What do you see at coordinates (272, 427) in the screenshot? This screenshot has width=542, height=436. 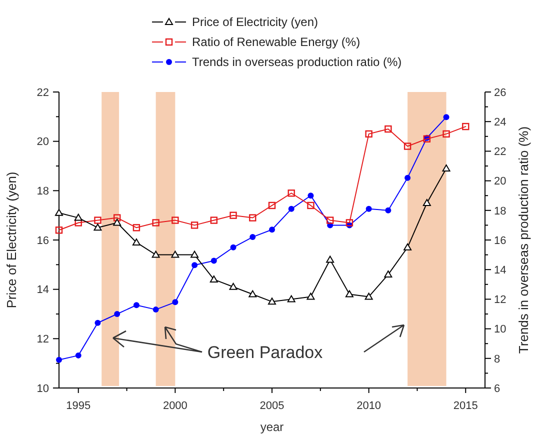 I see `x-axis-title: year` at bounding box center [272, 427].